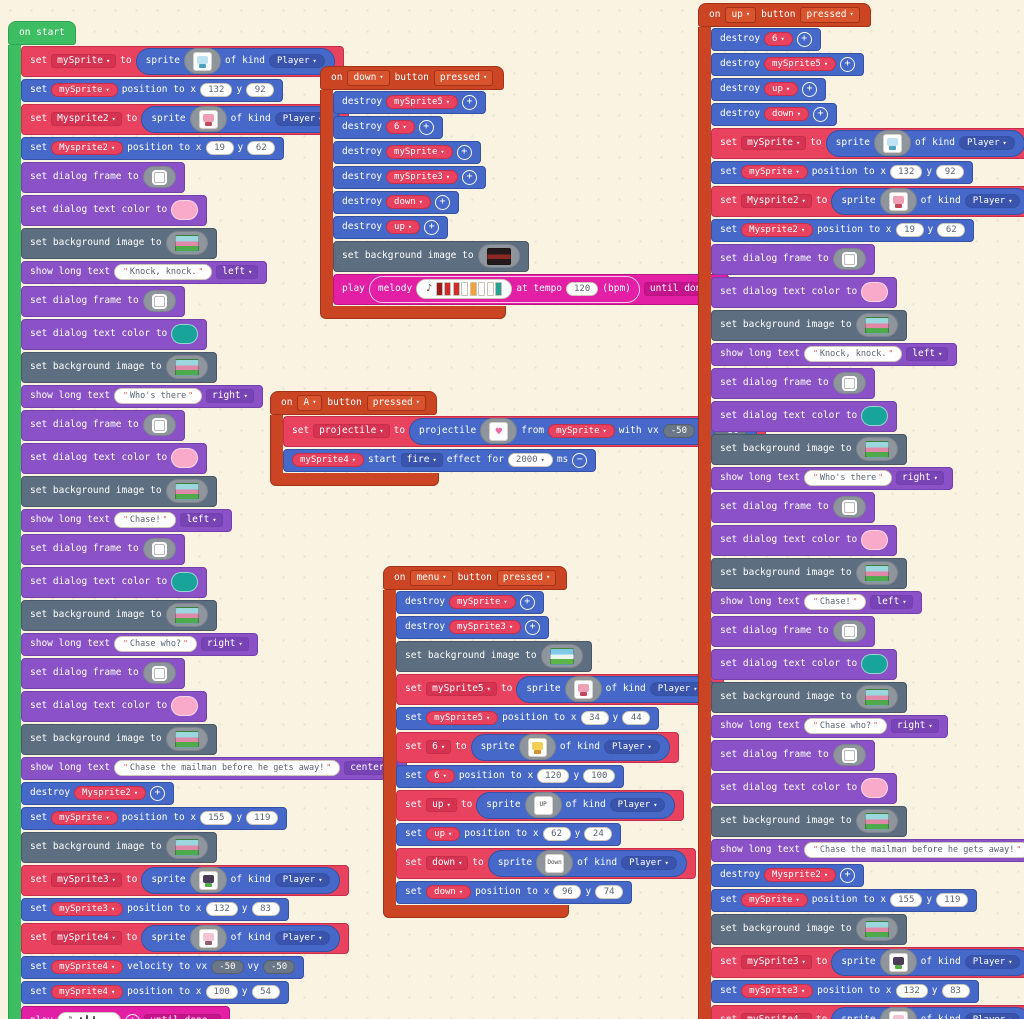  I want to click on projectile-image-slot: ♥, so click(499, 431).